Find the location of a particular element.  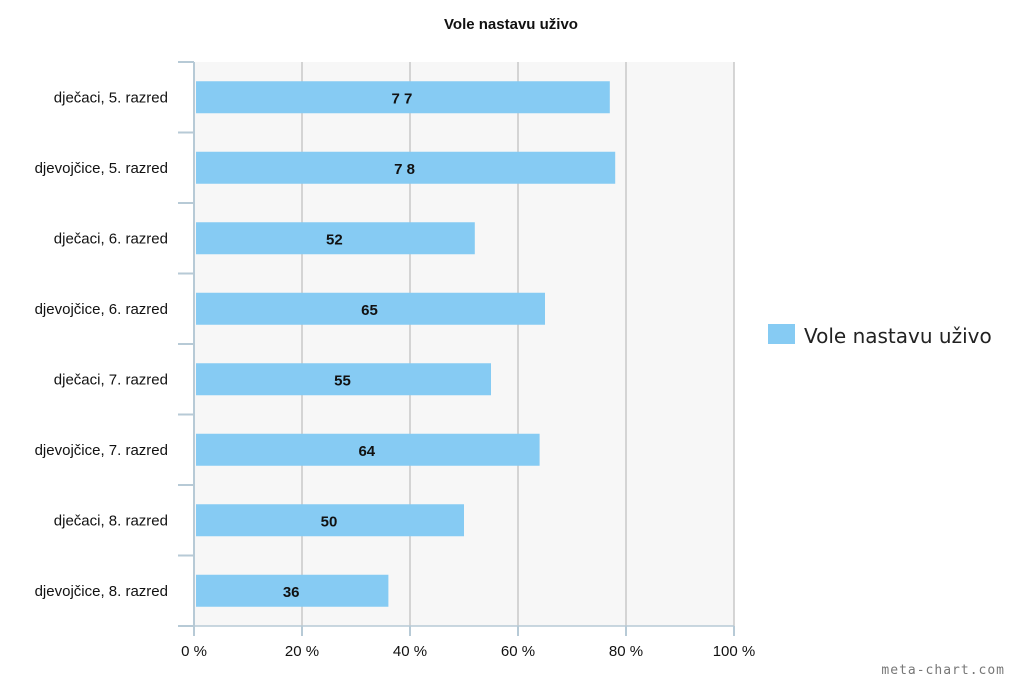

data-label: 7 7 is located at coordinates (401, 98).